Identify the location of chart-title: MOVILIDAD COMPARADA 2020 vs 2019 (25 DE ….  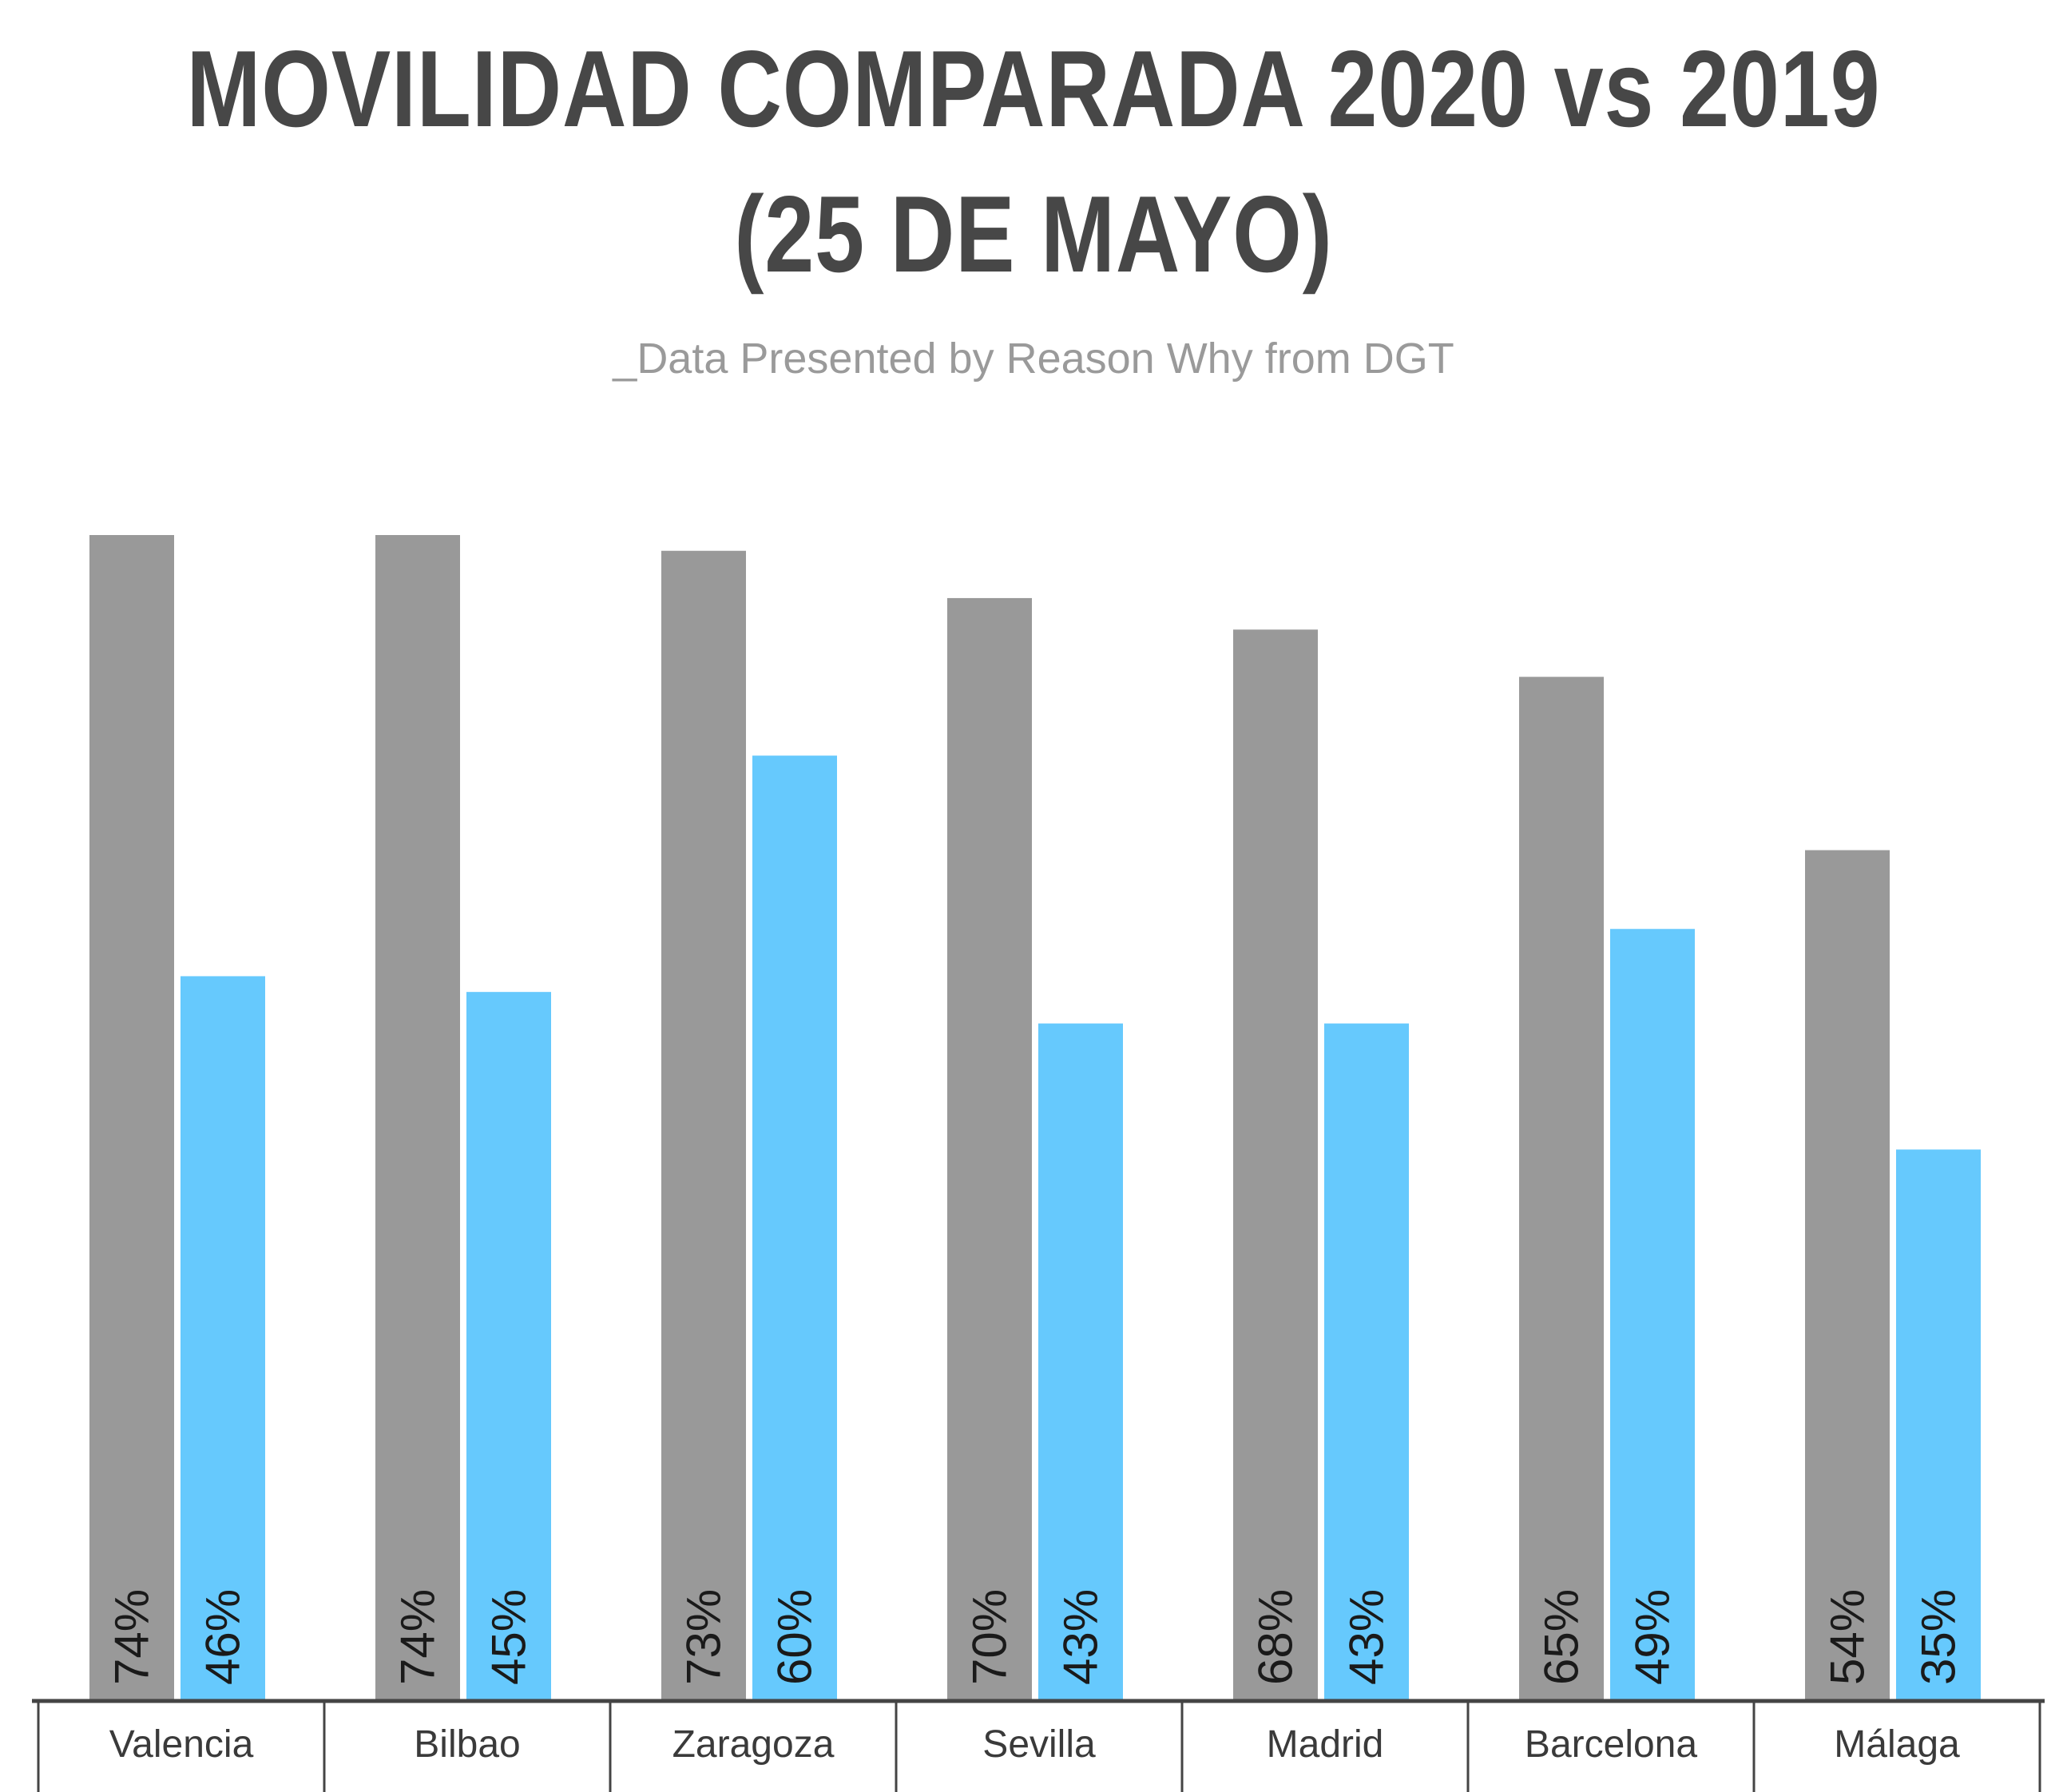
(1033, 161).